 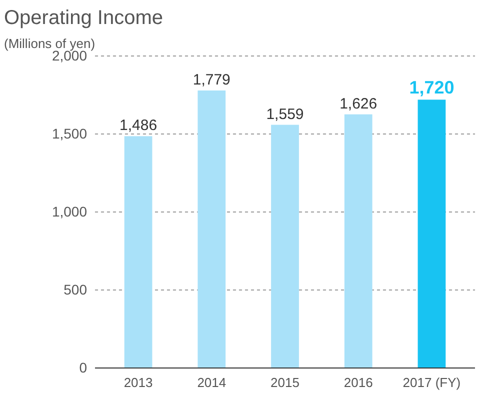 I want to click on y-tick-label: 500, so click(x=76, y=289).